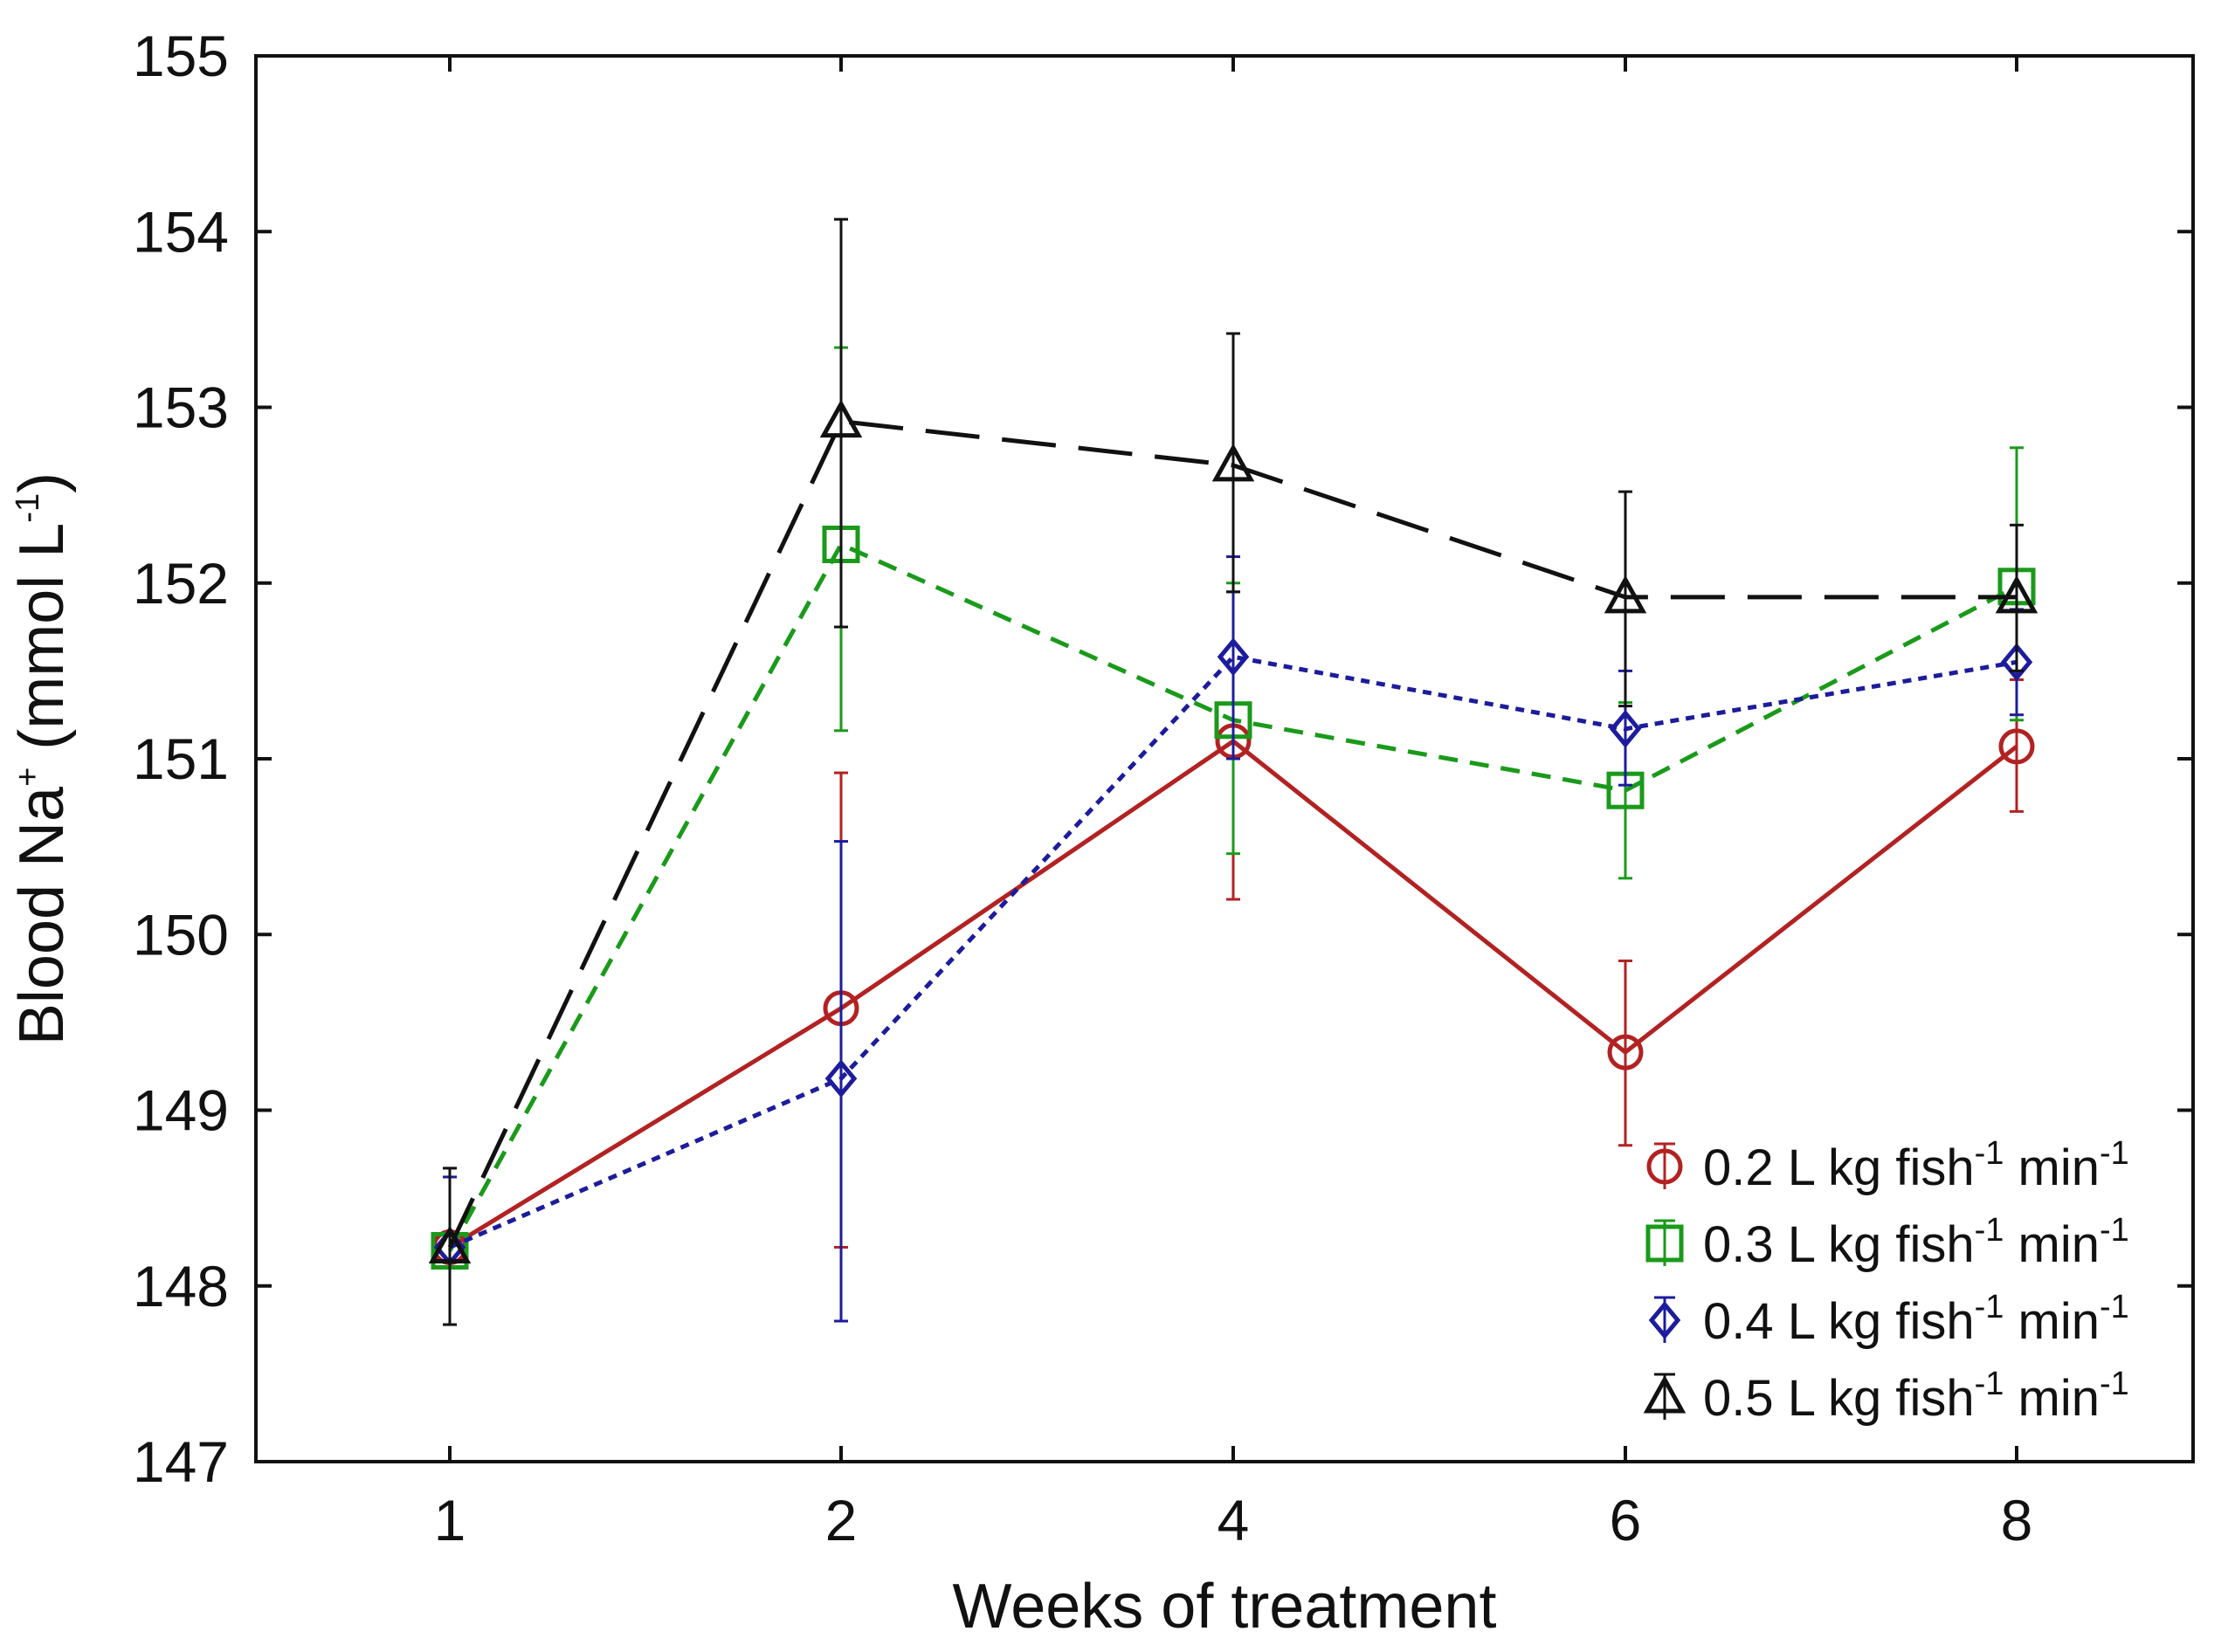 This screenshot has height=1652, width=2228. I want to click on legend-label-part: 0.3 L kg fish, so click(1839, 1244).